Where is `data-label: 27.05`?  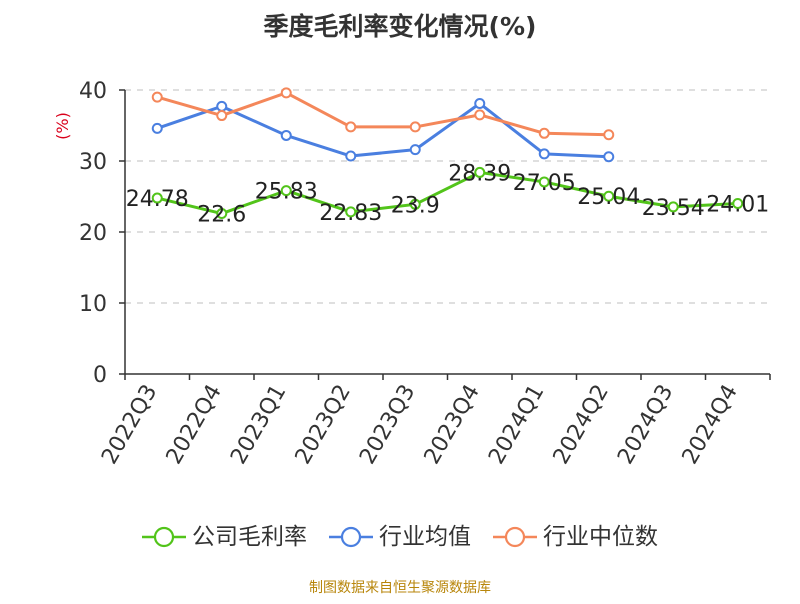 data-label: 27.05 is located at coordinates (544, 183).